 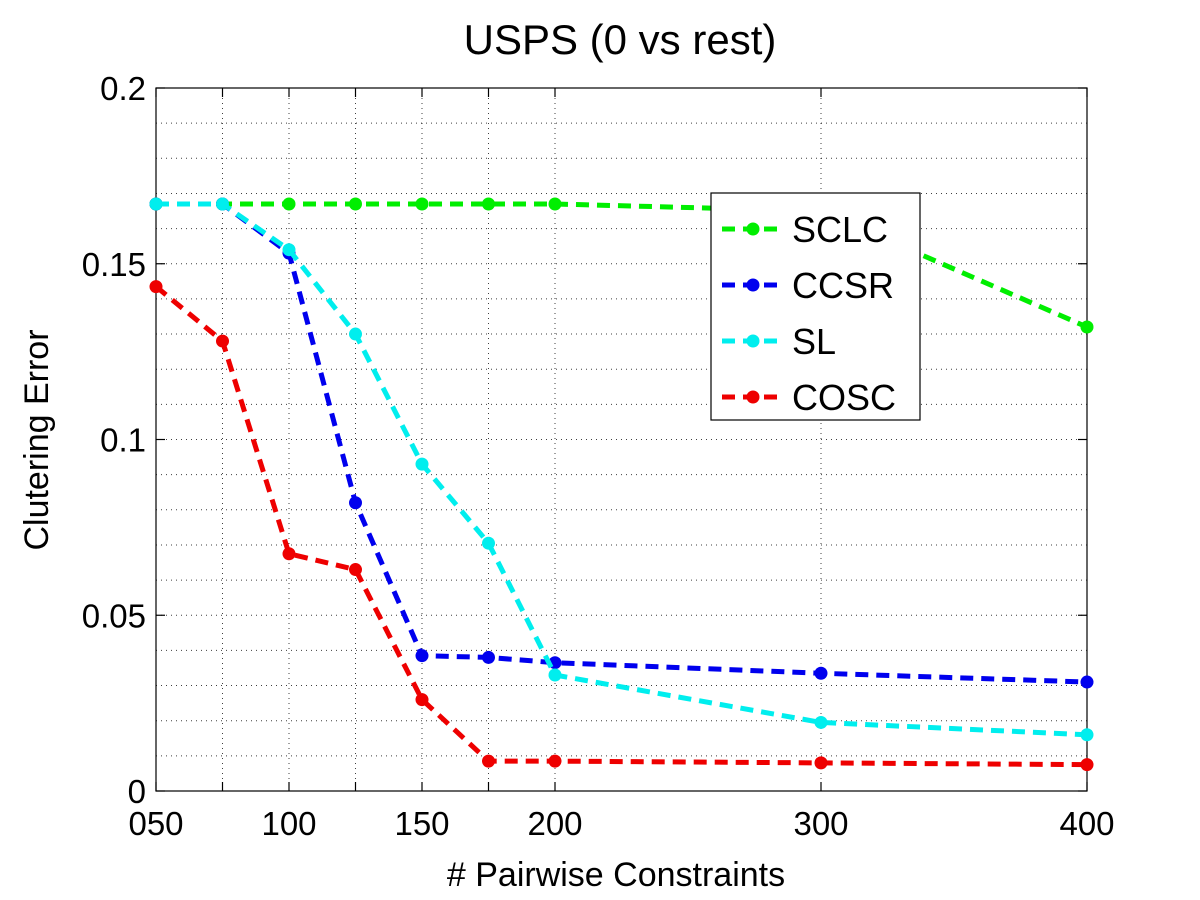 What do you see at coordinates (137, 791) in the screenshot?
I see `y-tick-label: 0` at bounding box center [137, 791].